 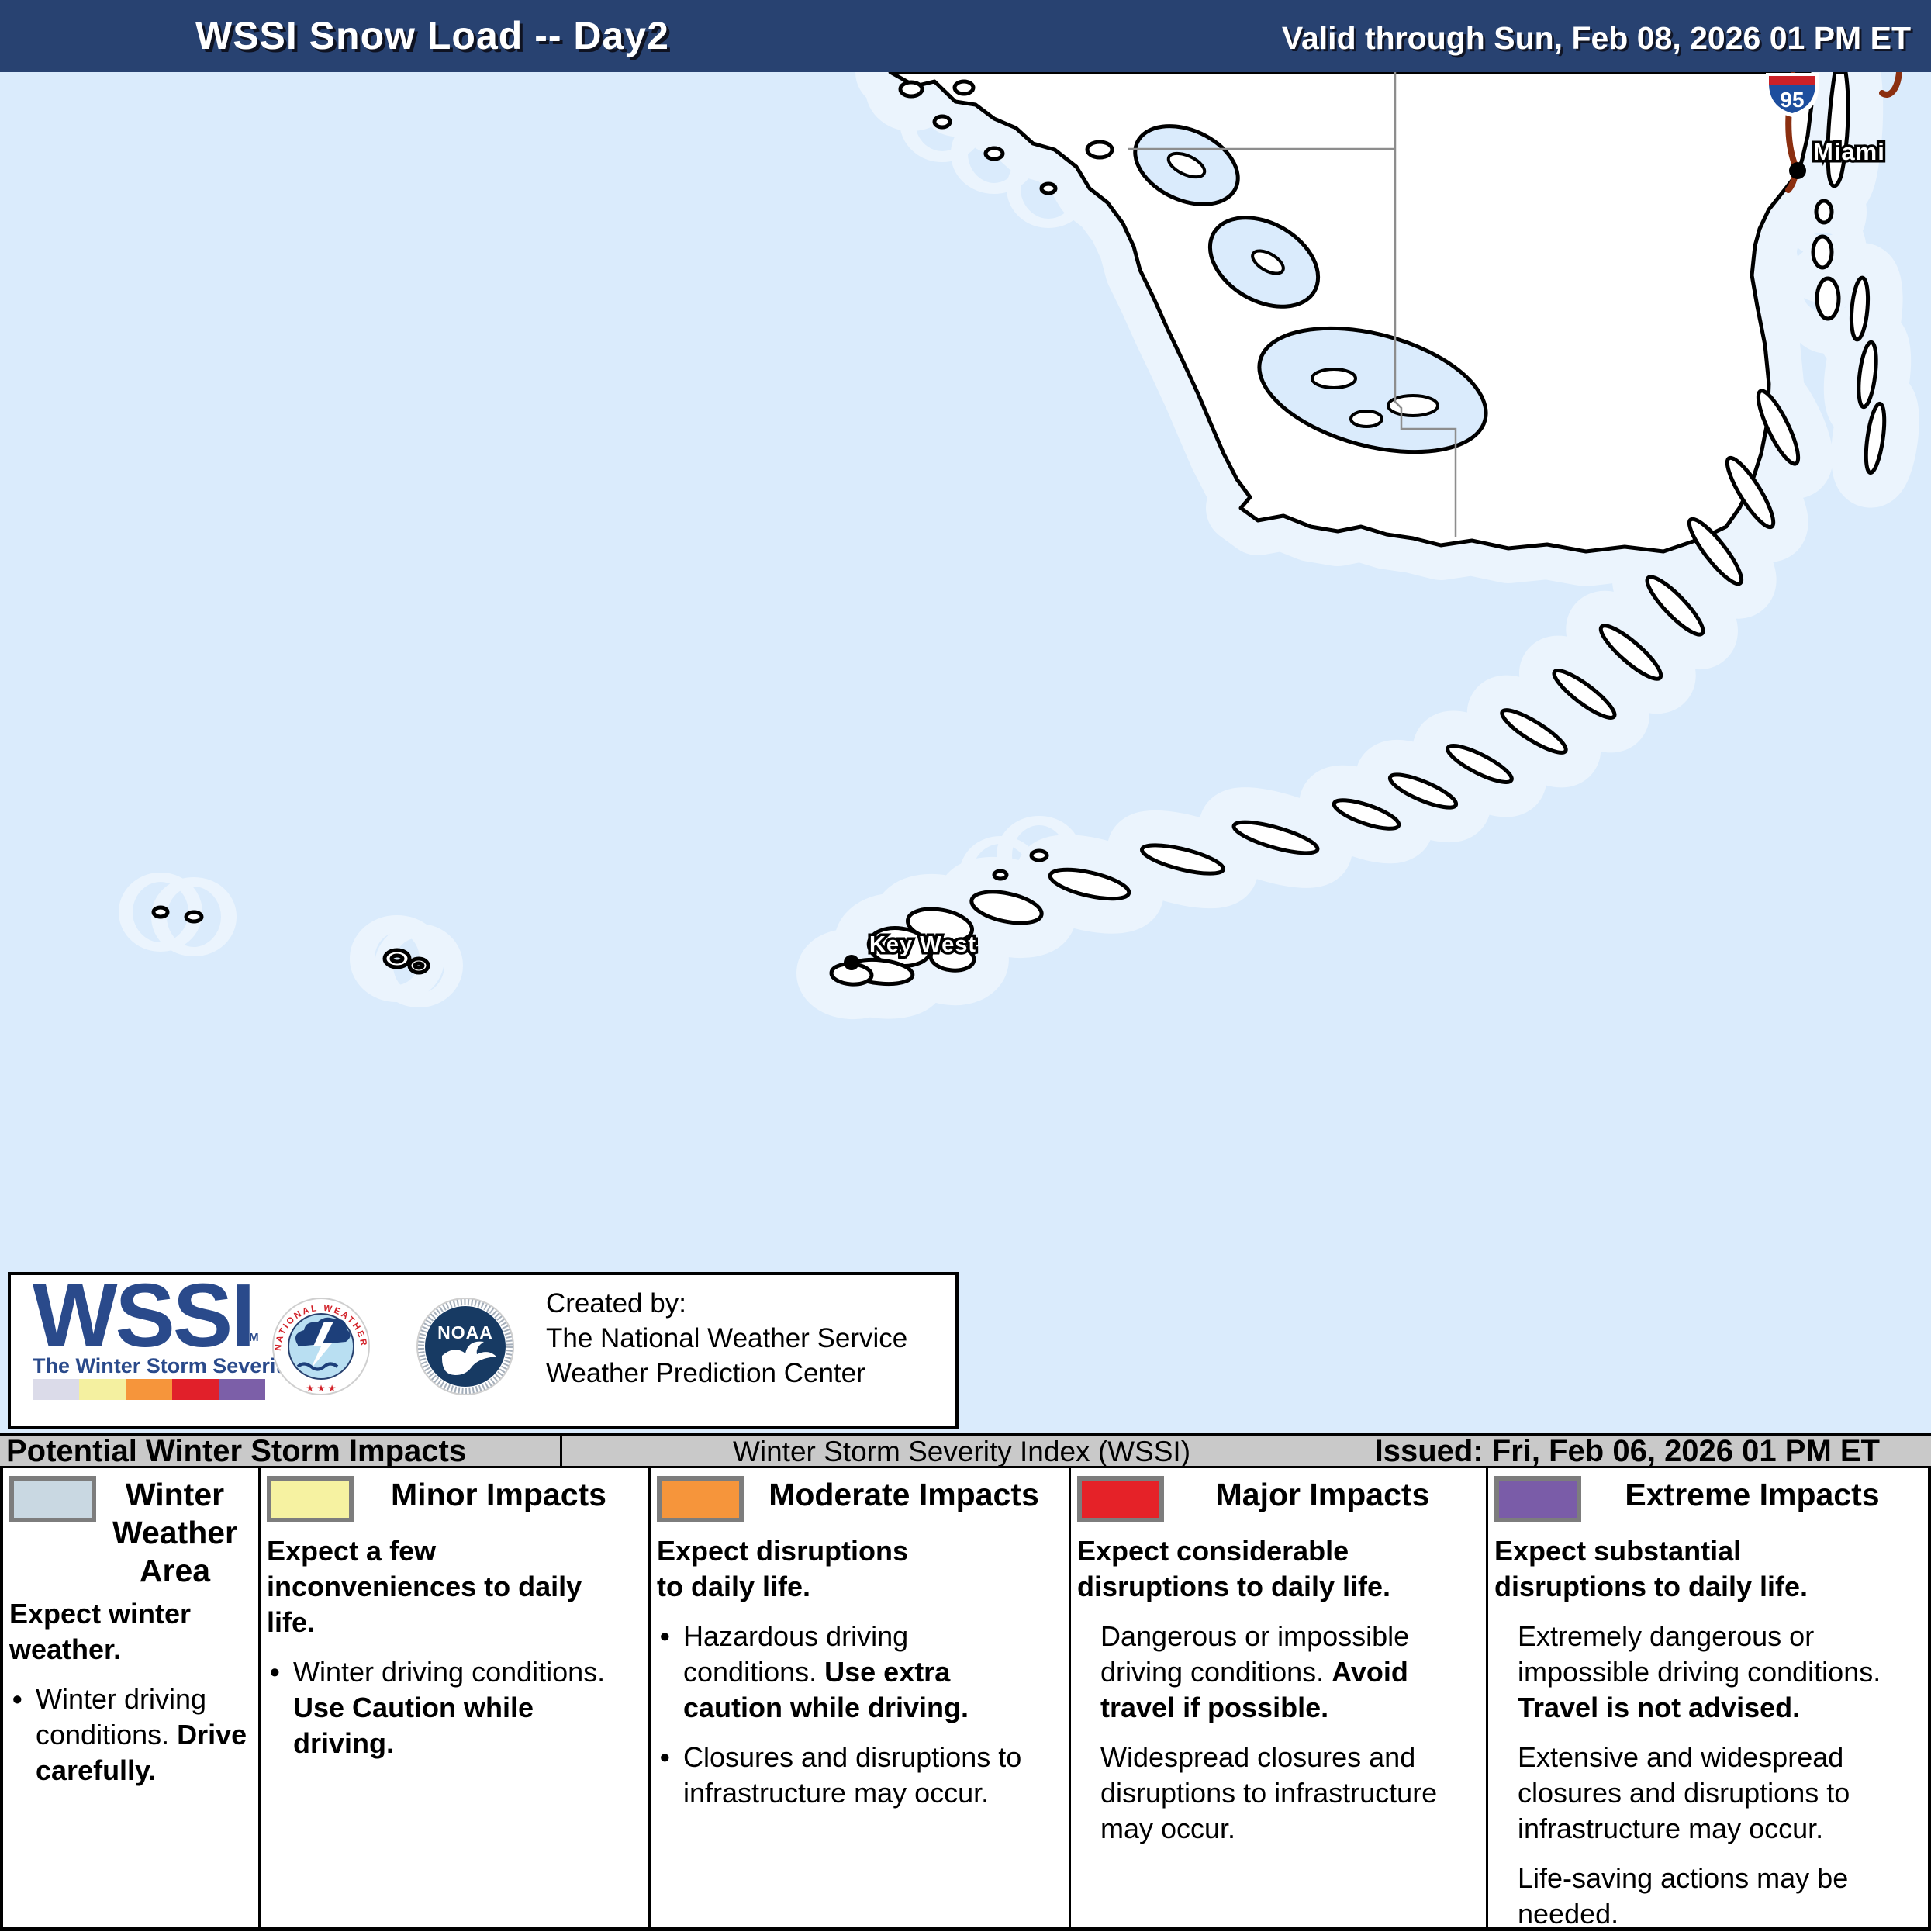 What do you see at coordinates (616, 1303) in the screenshot?
I see `created-by-line1: Created by:` at bounding box center [616, 1303].